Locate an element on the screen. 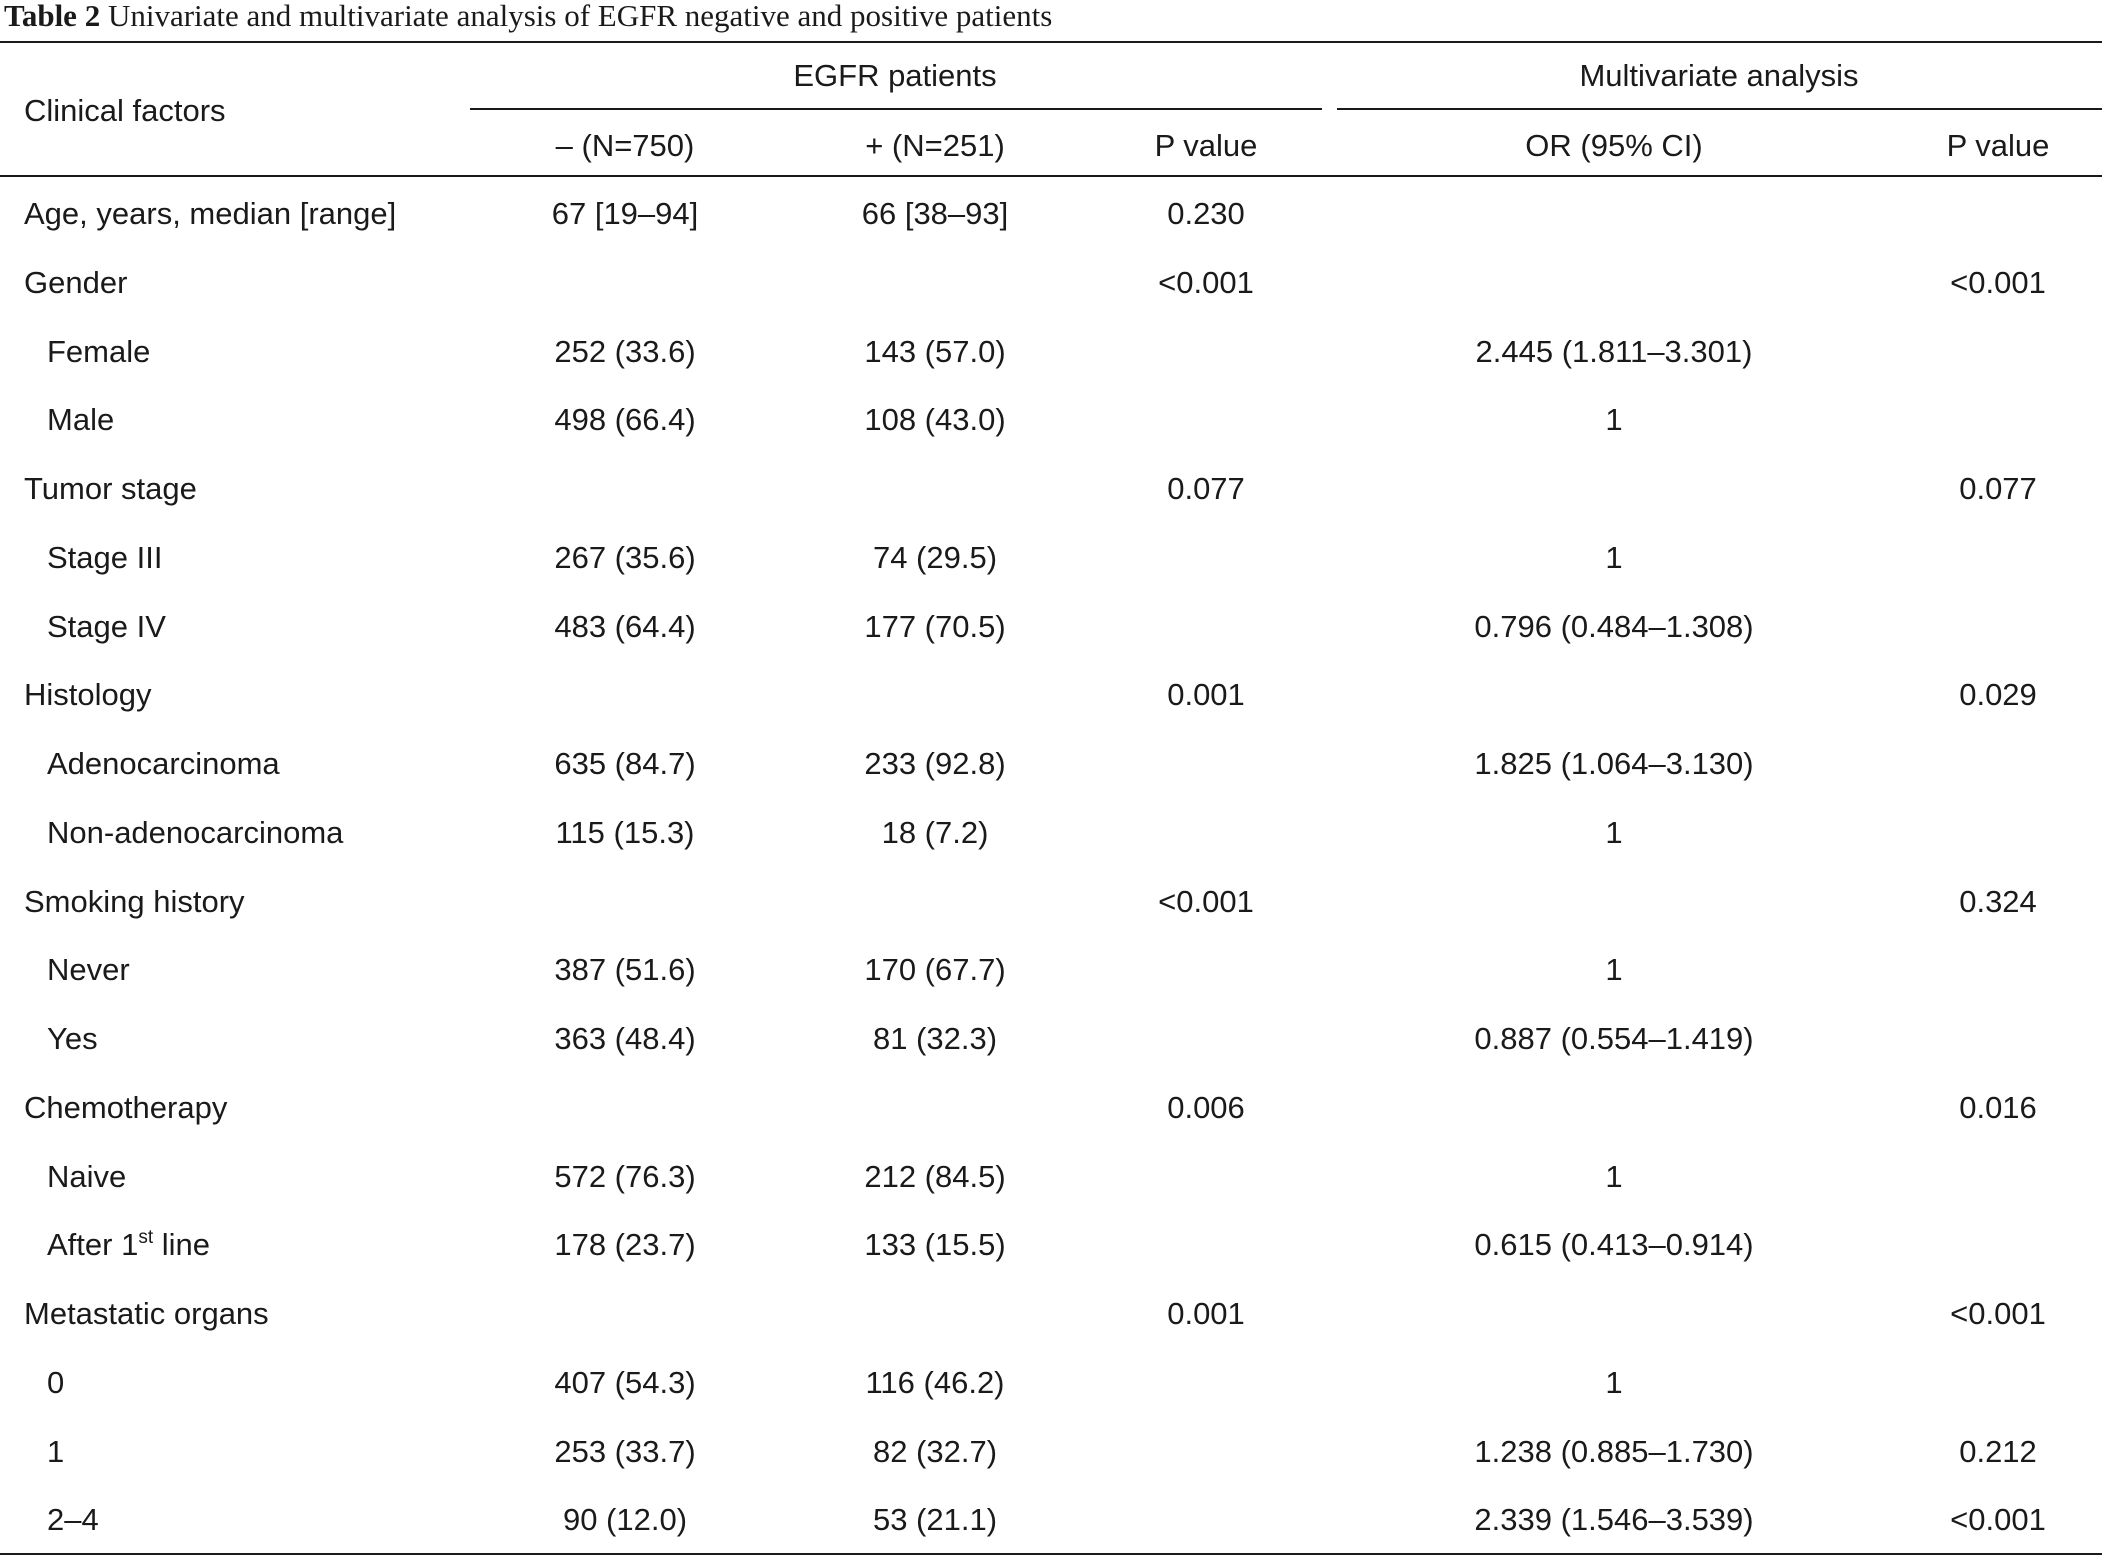 The image size is (2102, 1557). header-p-value: P value is located at coordinates (1206, 145).